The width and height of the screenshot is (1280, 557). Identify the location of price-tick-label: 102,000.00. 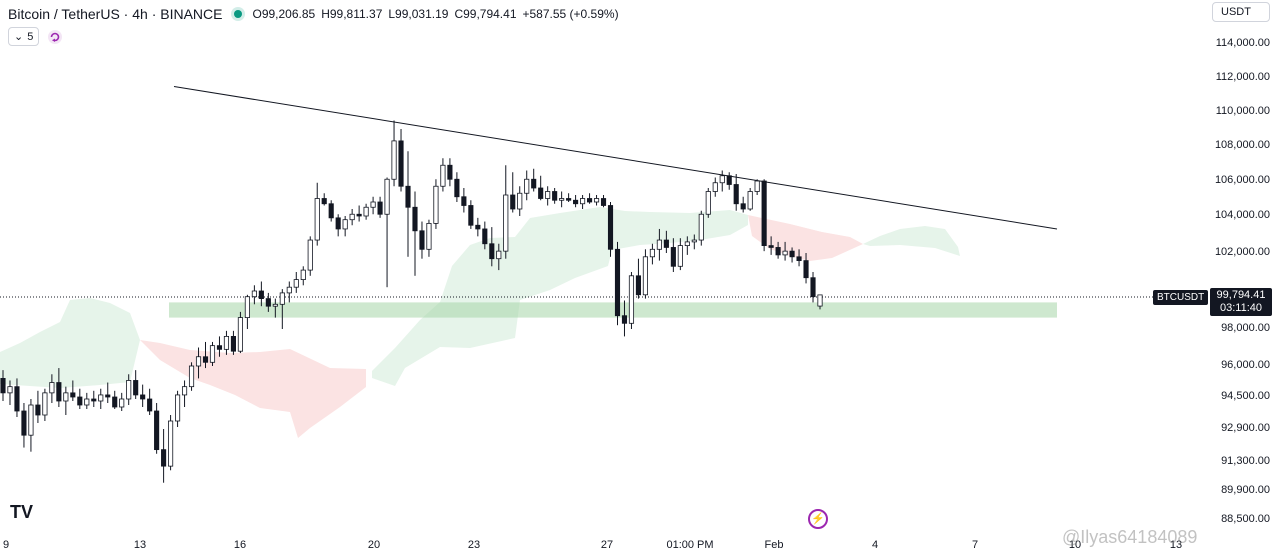
(1242, 252).